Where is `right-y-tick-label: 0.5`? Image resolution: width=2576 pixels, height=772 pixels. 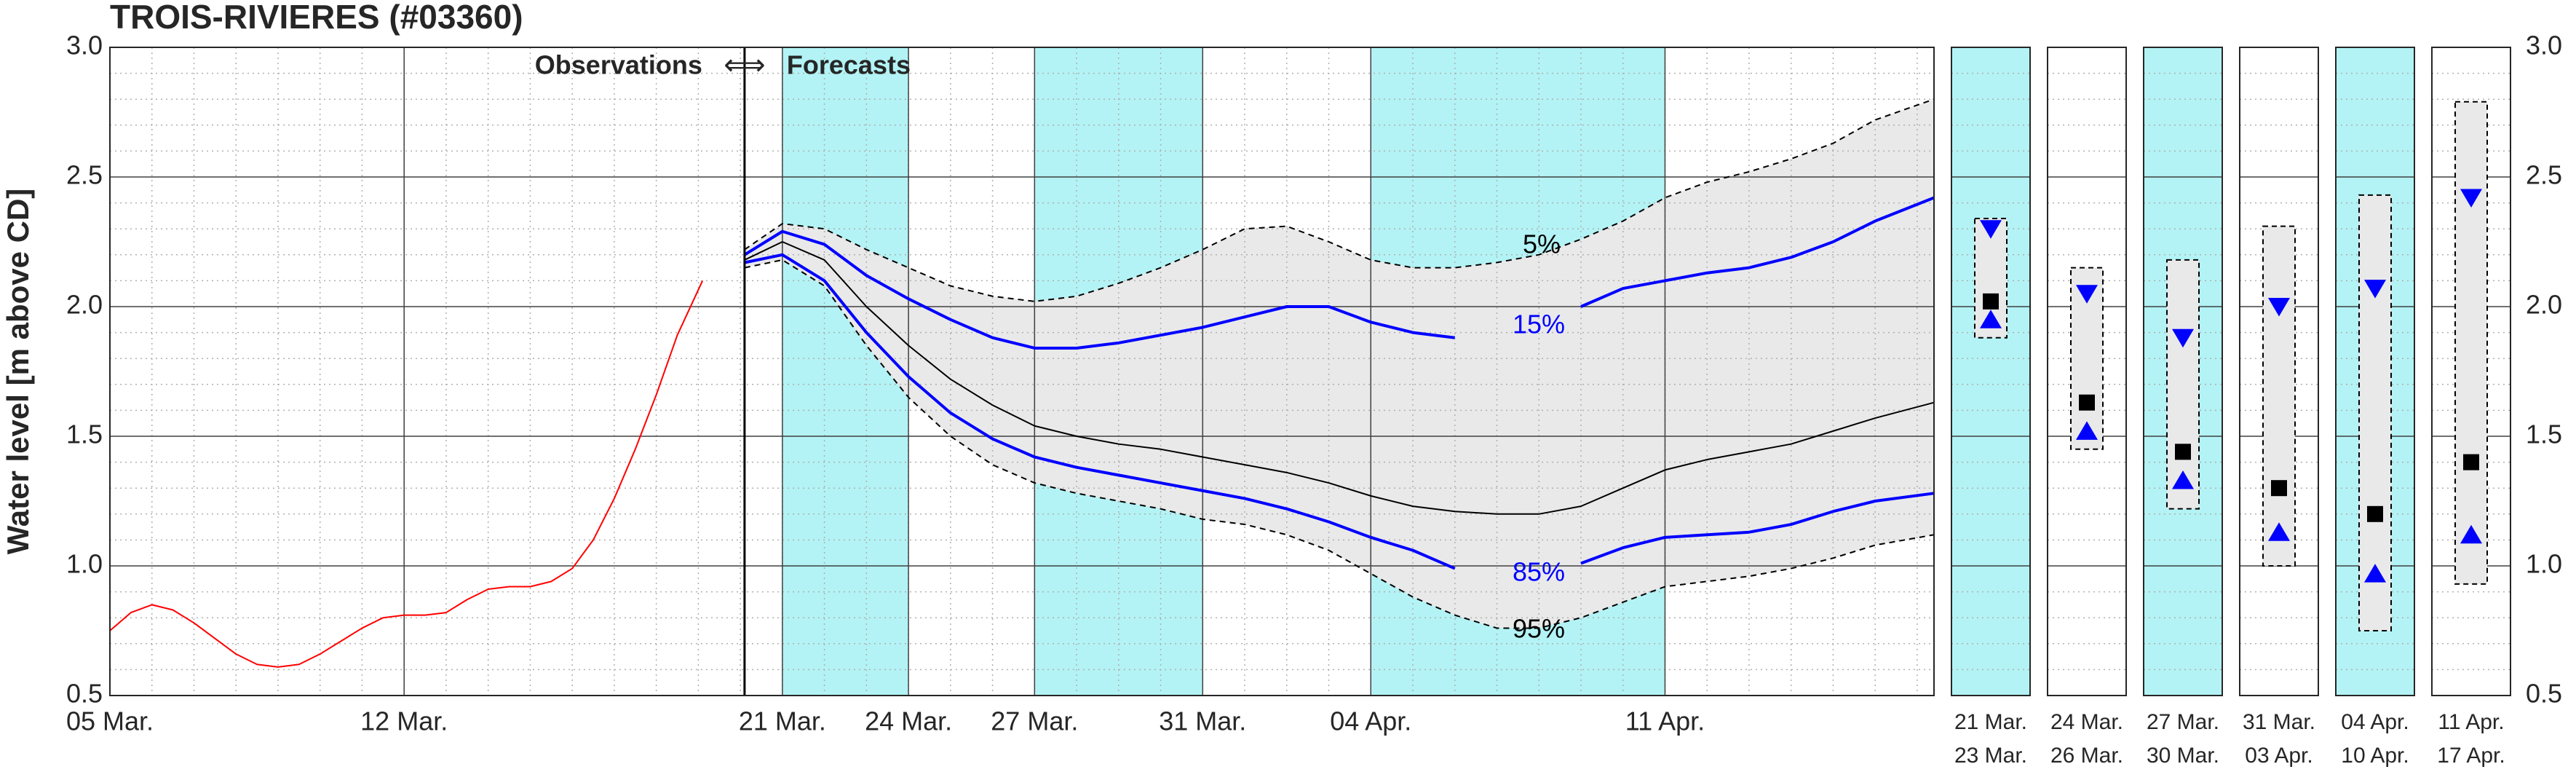
right-y-tick-label: 0.5 is located at coordinates (2544, 694).